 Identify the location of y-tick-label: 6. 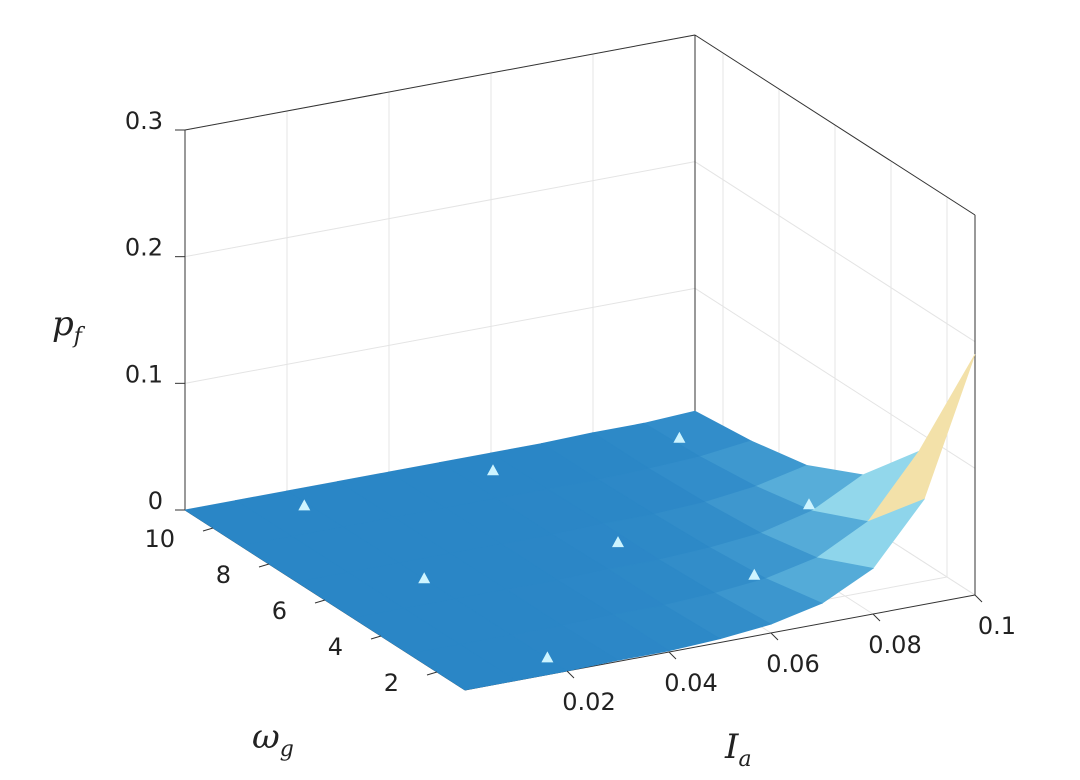
(279, 611).